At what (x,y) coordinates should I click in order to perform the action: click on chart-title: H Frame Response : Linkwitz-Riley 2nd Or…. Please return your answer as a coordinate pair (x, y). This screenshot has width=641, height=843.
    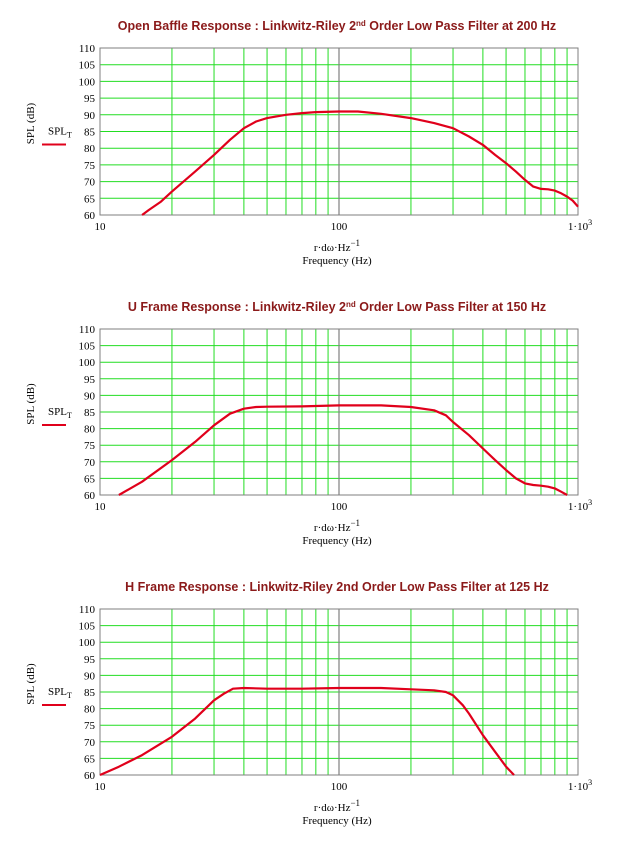
    Looking at the image, I should click on (337, 587).